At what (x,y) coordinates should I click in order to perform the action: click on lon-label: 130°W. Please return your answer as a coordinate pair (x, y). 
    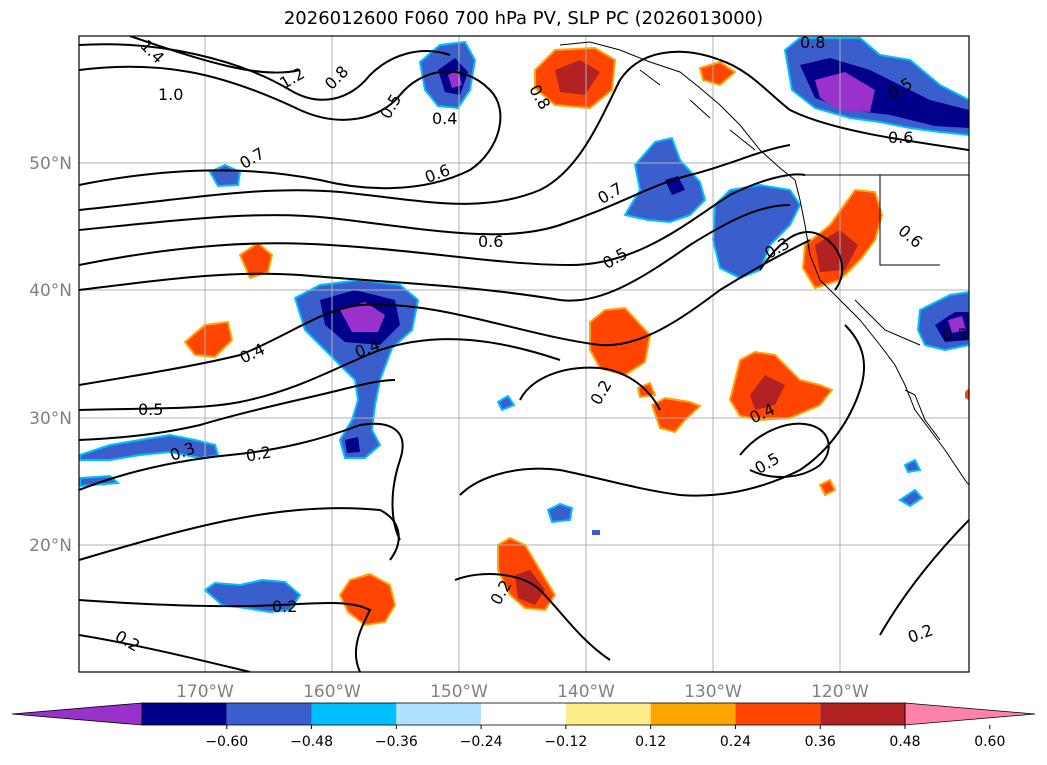
    Looking at the image, I should click on (713, 692).